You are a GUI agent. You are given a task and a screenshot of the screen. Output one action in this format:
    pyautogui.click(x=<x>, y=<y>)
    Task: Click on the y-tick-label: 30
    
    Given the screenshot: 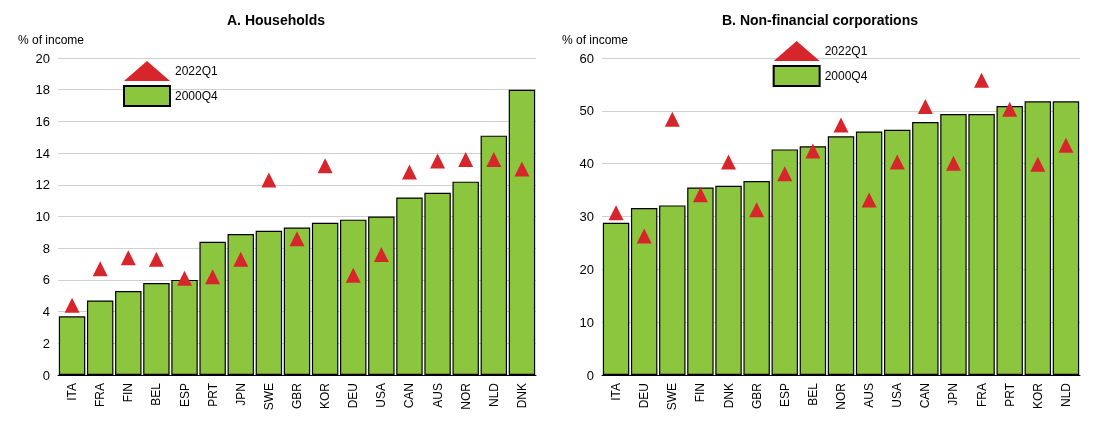 What is the action you would take?
    pyautogui.click(x=586, y=216)
    